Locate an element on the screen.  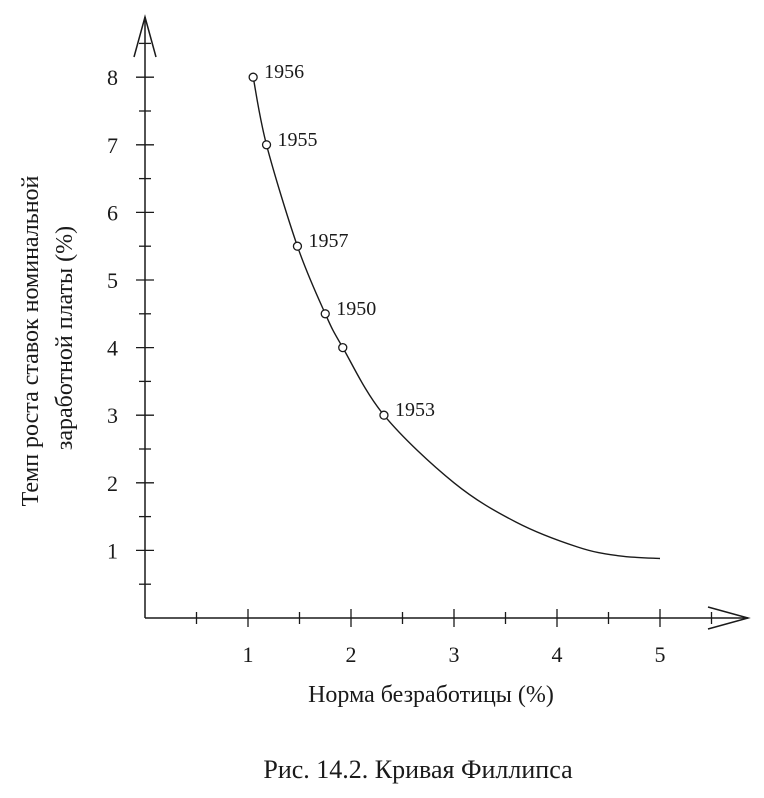
data-point-label: 1950 is located at coordinates (356, 309).